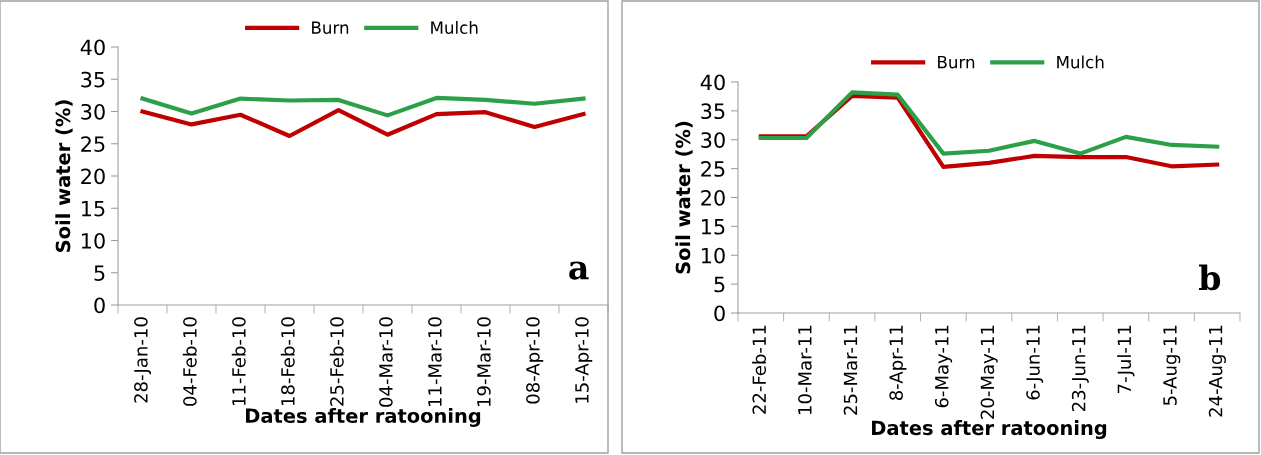  Describe the element at coordinates (898, 363) in the screenshot. I see `x-tick-label: 8-Apr-11` at that location.